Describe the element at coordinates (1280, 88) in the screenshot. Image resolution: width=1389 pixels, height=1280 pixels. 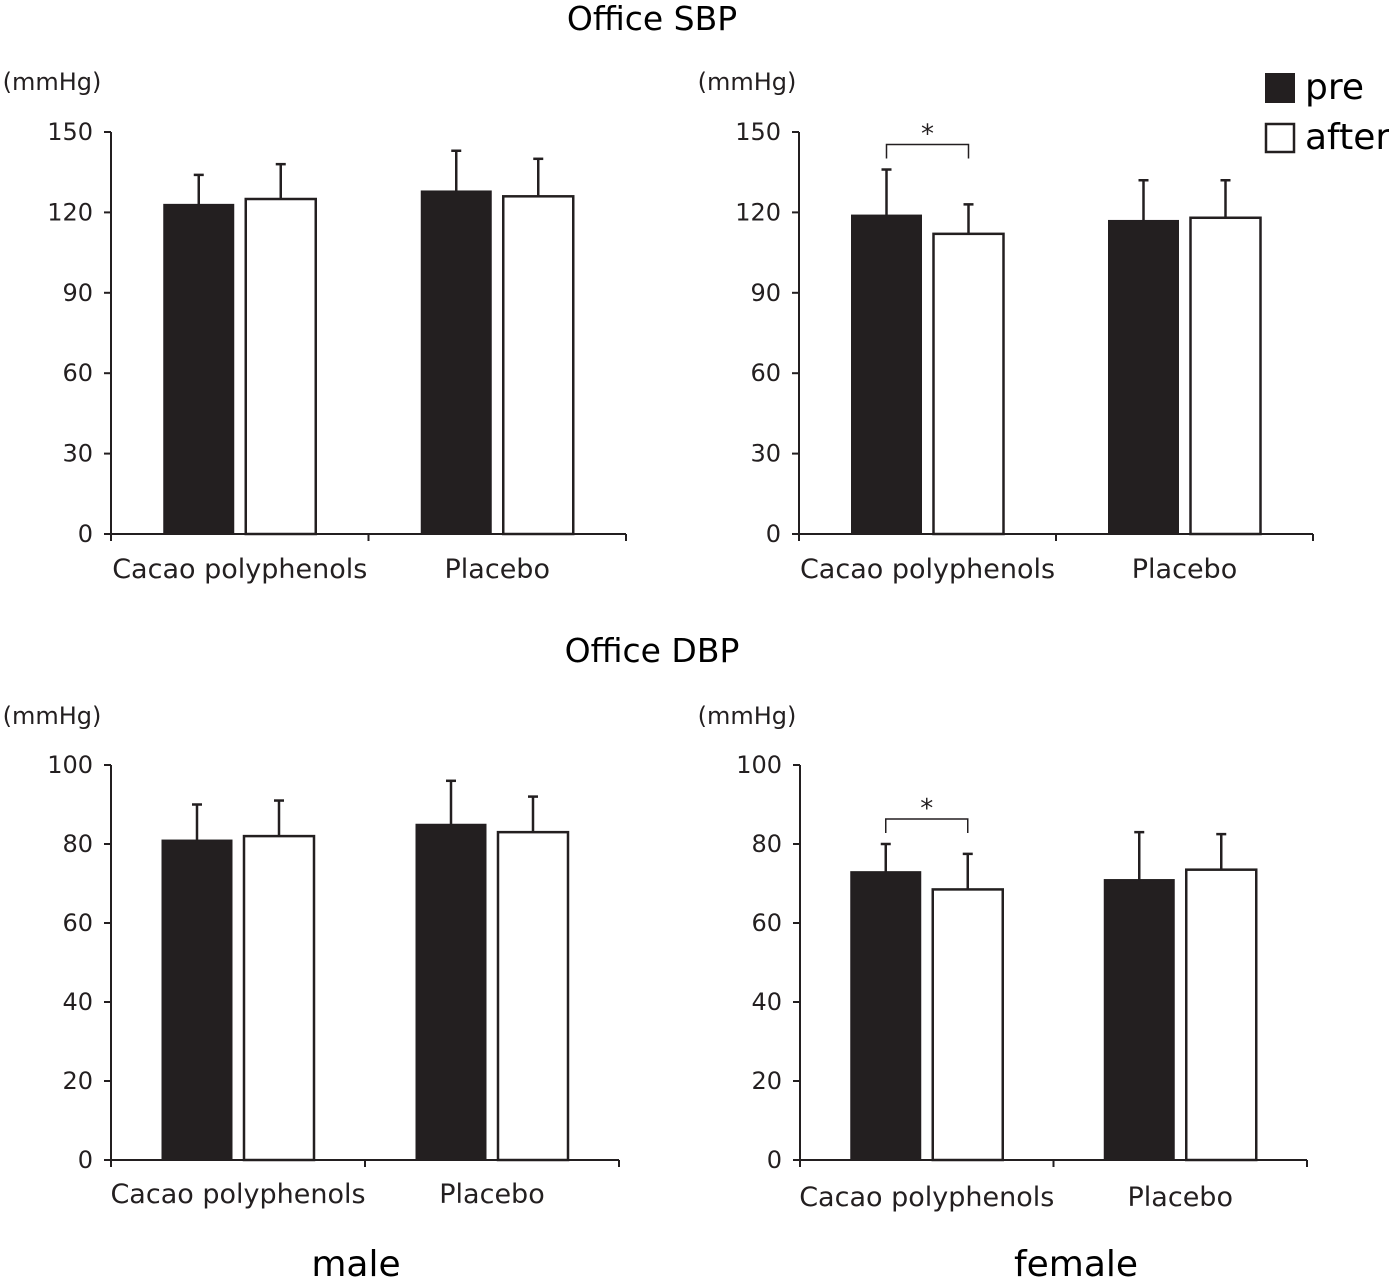
I see `legend-pre-swatch` at that location.